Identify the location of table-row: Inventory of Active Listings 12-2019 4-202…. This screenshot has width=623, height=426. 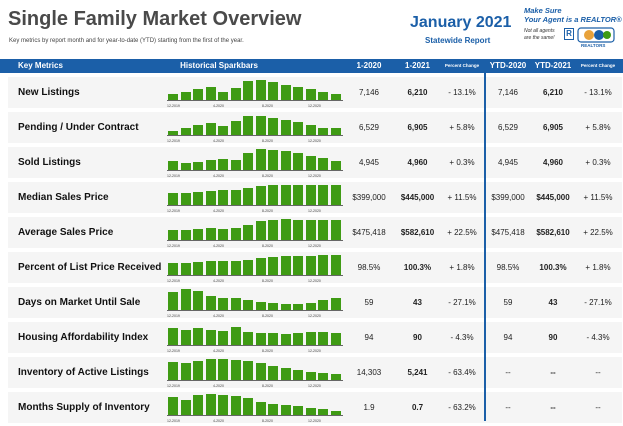
(315, 372).